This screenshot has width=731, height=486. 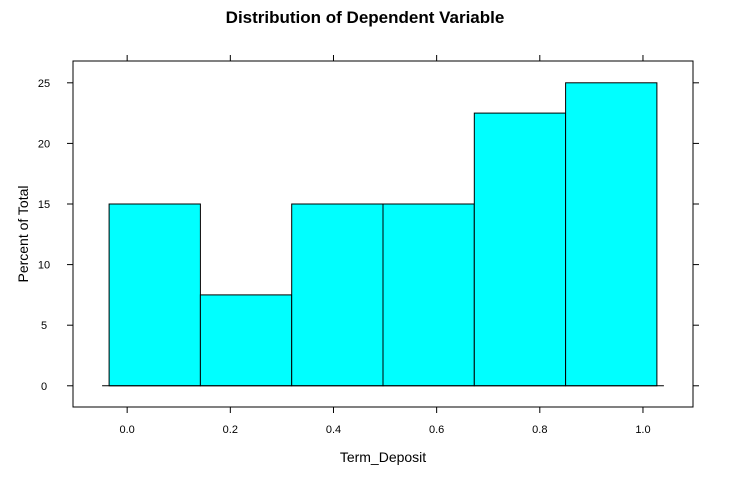 What do you see at coordinates (44, 326) in the screenshot?
I see `y-tick-label: 5` at bounding box center [44, 326].